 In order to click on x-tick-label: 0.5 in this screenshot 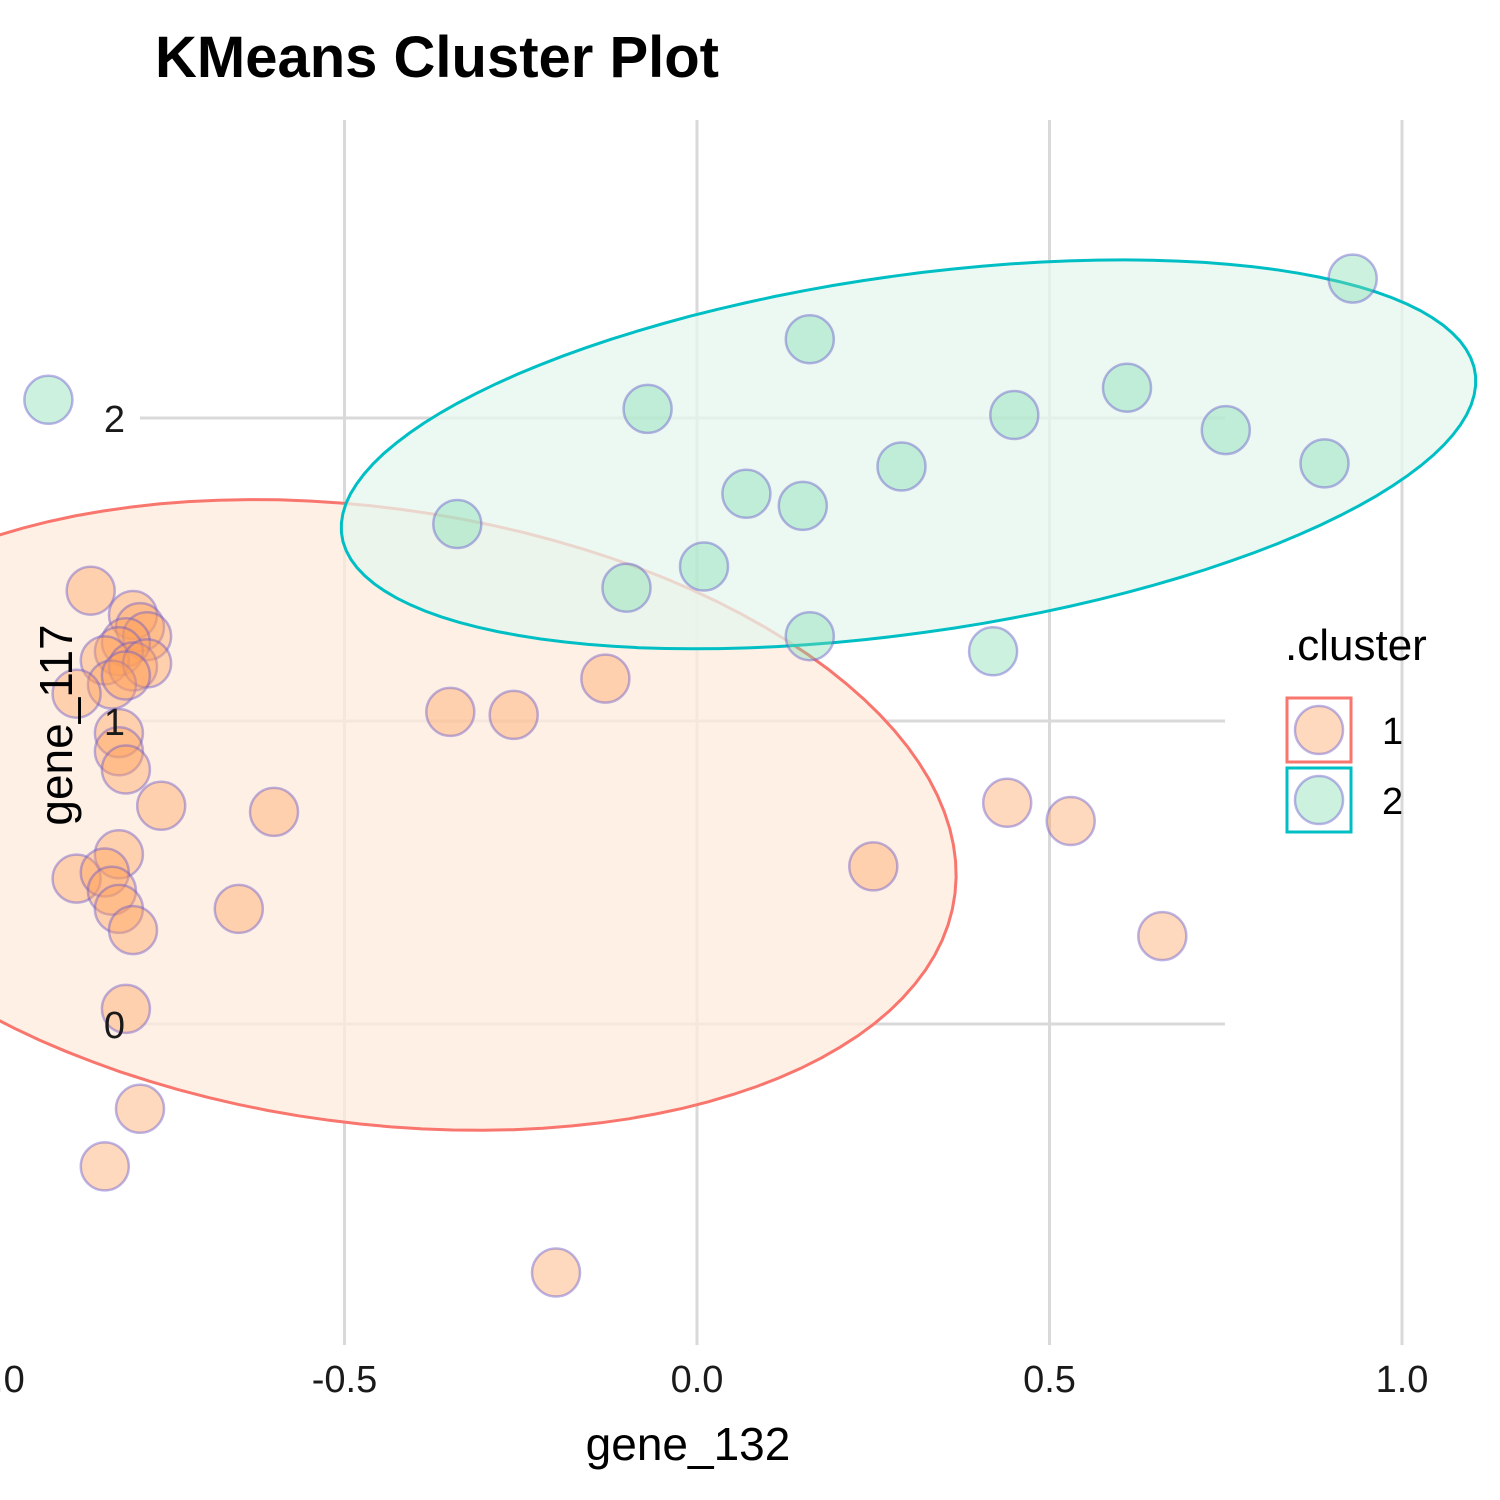, I will do `click(1049, 1380)`.